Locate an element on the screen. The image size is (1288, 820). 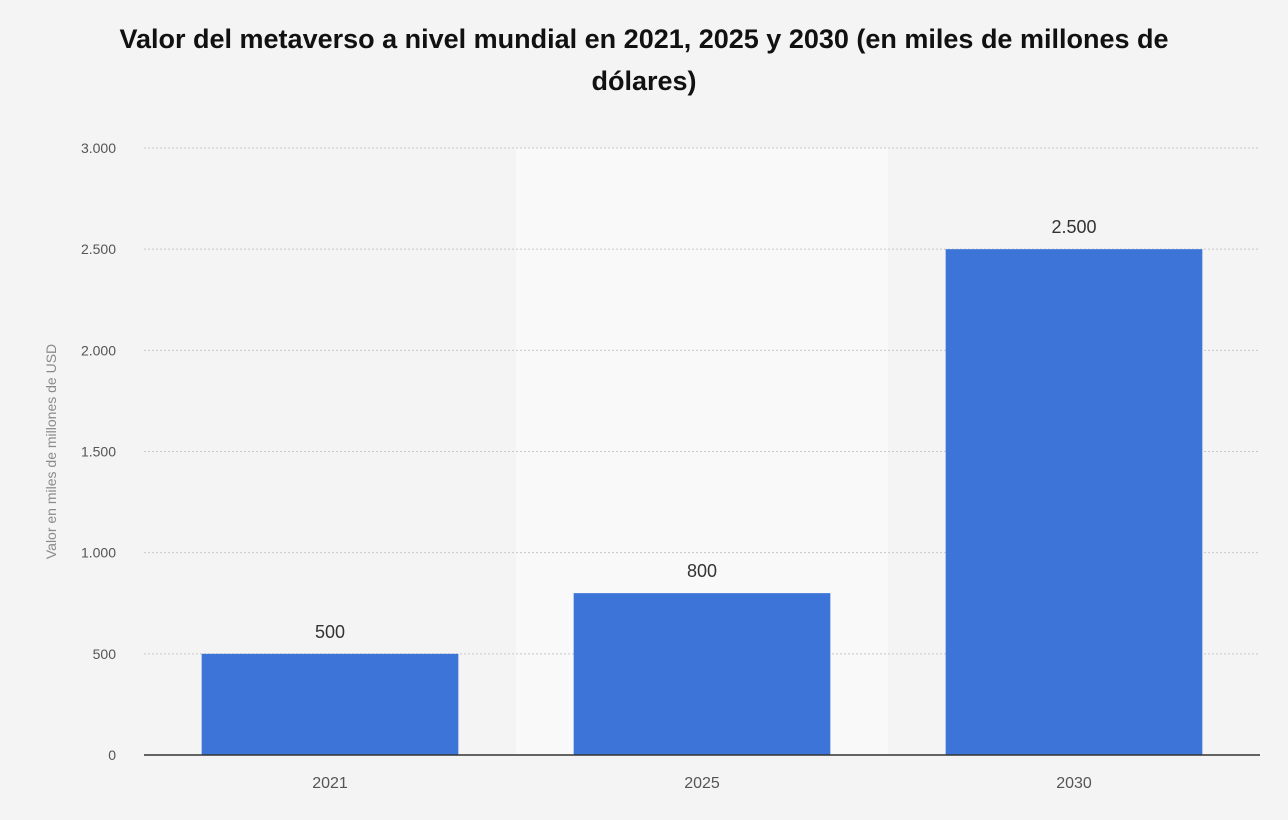
y-tick-label: 1.000 is located at coordinates (98, 553).